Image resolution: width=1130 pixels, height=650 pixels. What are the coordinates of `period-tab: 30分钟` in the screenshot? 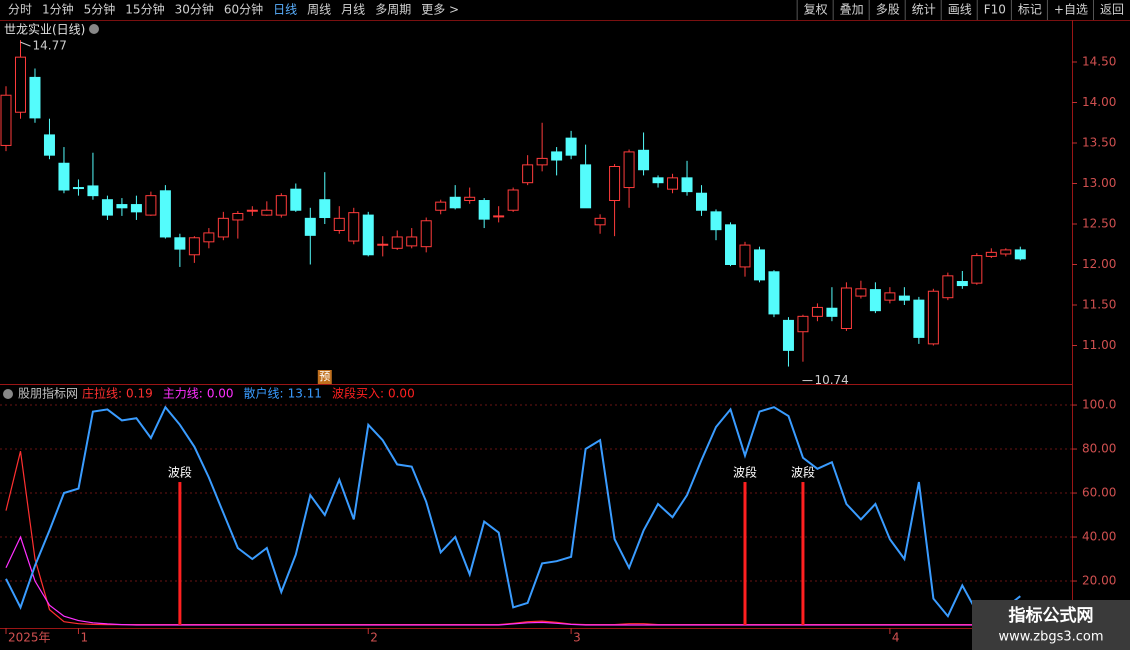 It's located at (194, 9).